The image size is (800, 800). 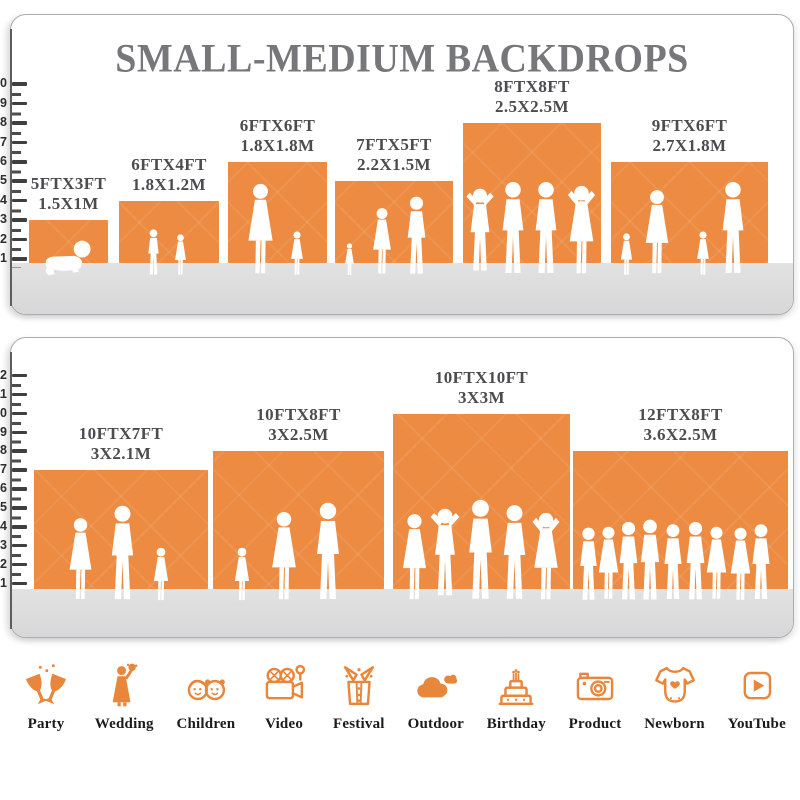 I want to click on category-row: Party Wedding, so click(x=403, y=696).